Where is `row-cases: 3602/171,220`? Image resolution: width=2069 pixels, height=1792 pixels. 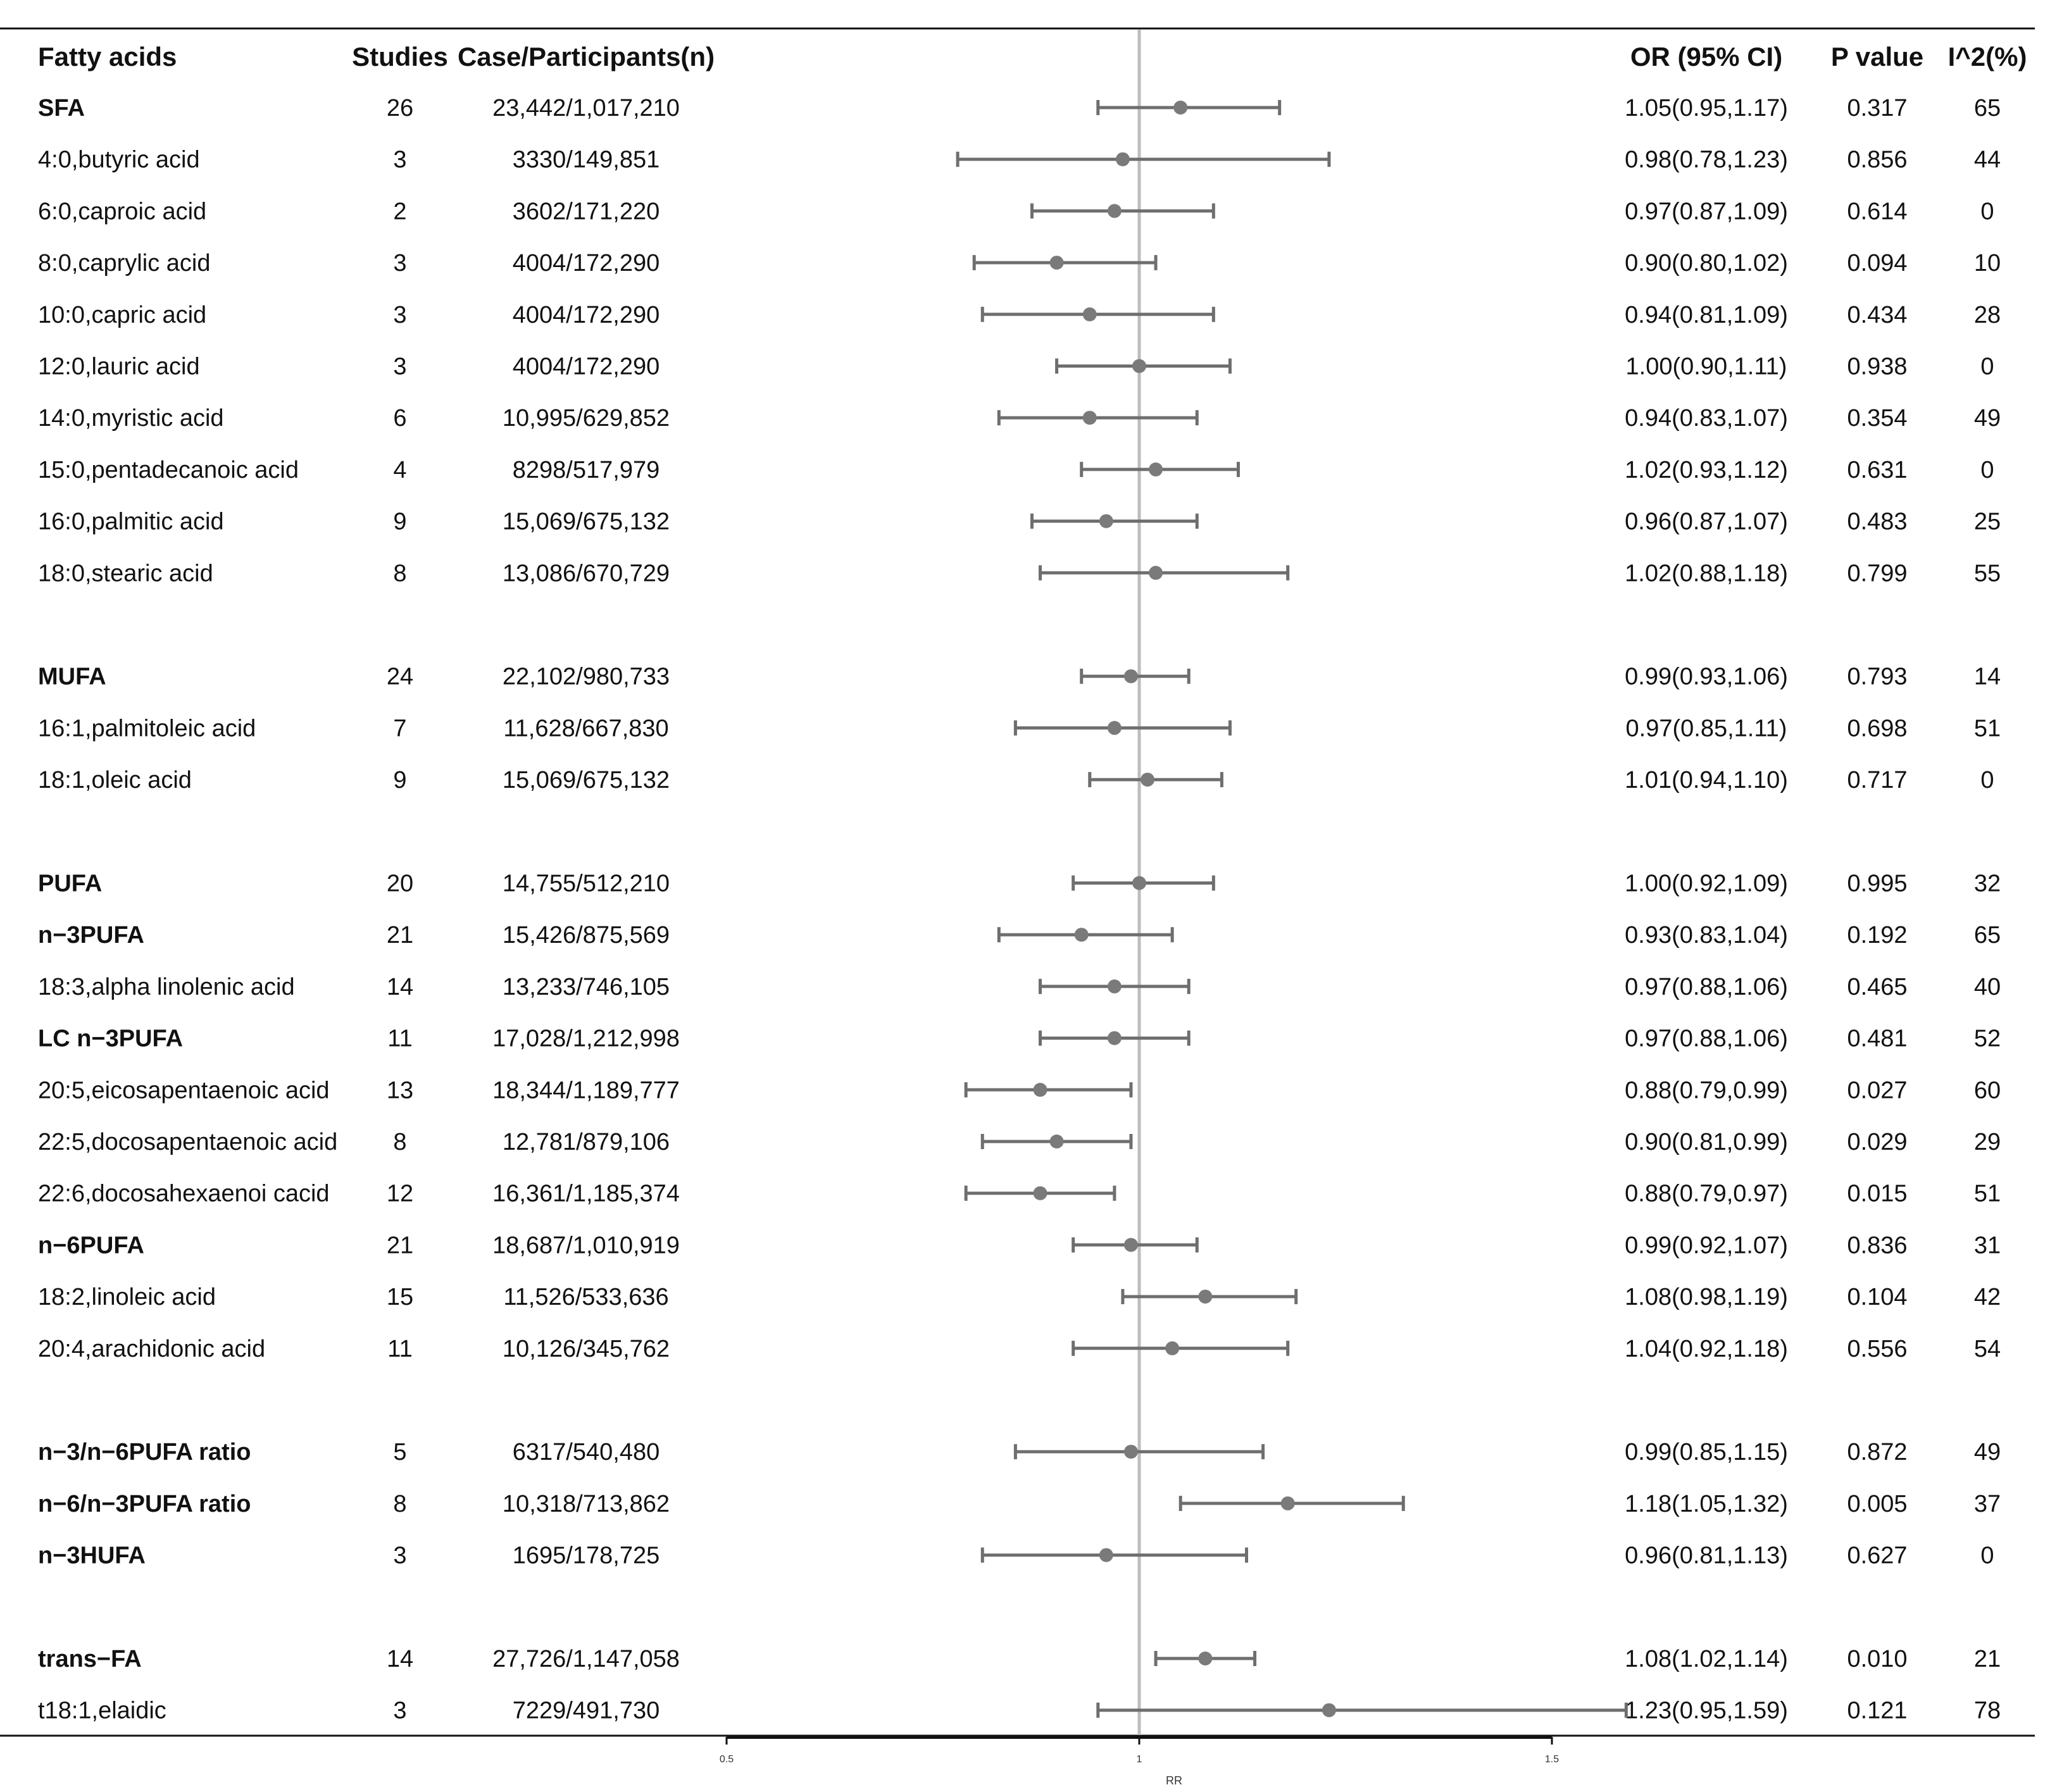
row-cases: 3602/171,220 is located at coordinates (586, 212).